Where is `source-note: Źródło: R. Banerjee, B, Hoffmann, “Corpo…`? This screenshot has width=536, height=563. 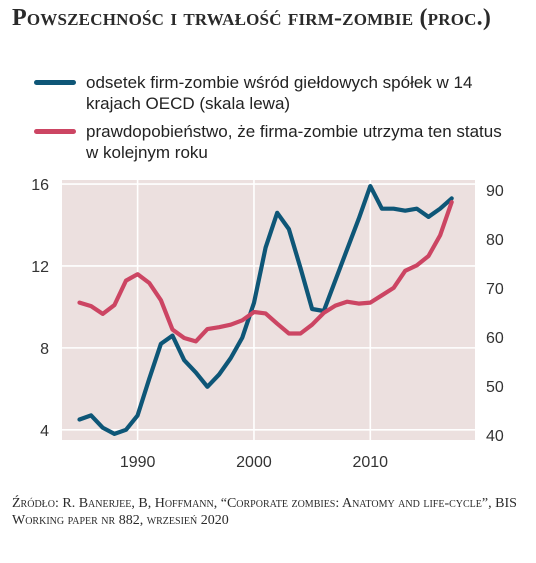 source-note: Źródło: R. Banerjee, B, Hoffmann, “Corpo… is located at coordinates (264, 512).